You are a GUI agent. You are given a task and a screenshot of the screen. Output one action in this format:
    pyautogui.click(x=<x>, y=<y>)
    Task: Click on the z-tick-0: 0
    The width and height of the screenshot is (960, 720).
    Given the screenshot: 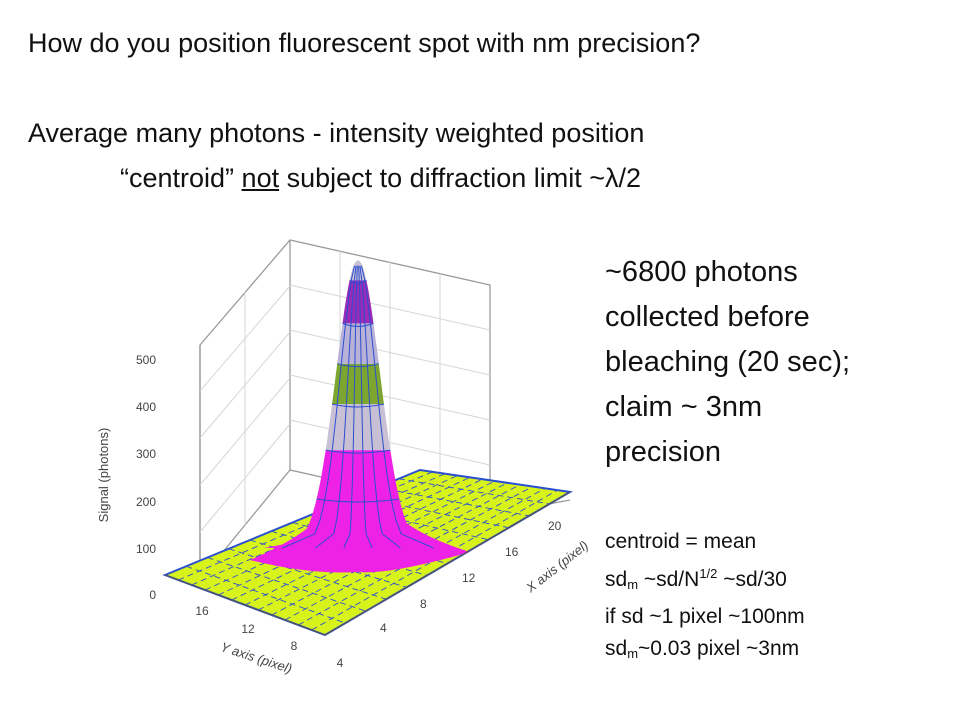 What is the action you would take?
    pyautogui.click(x=152, y=595)
    